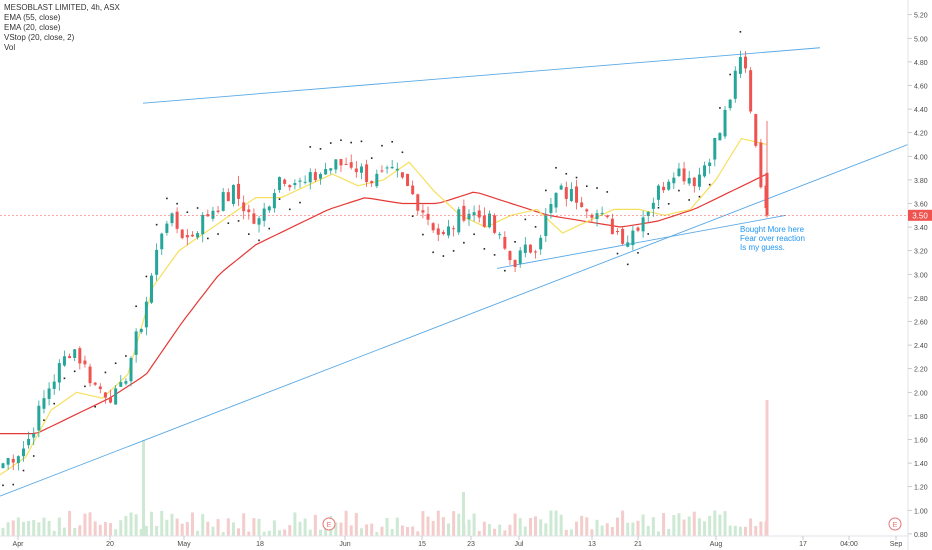 This screenshot has height=550, width=932. Describe the element at coordinates (920, 215) in the screenshot. I see `last-price-text: 3.50` at that location.